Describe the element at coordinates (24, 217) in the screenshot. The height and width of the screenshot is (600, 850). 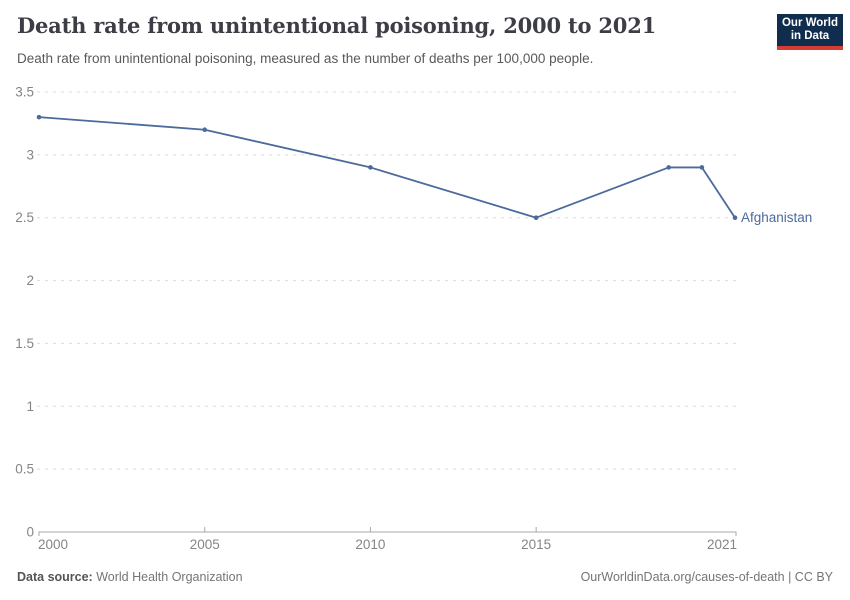
I see `y-axis-tick-label: 2.5` at that location.